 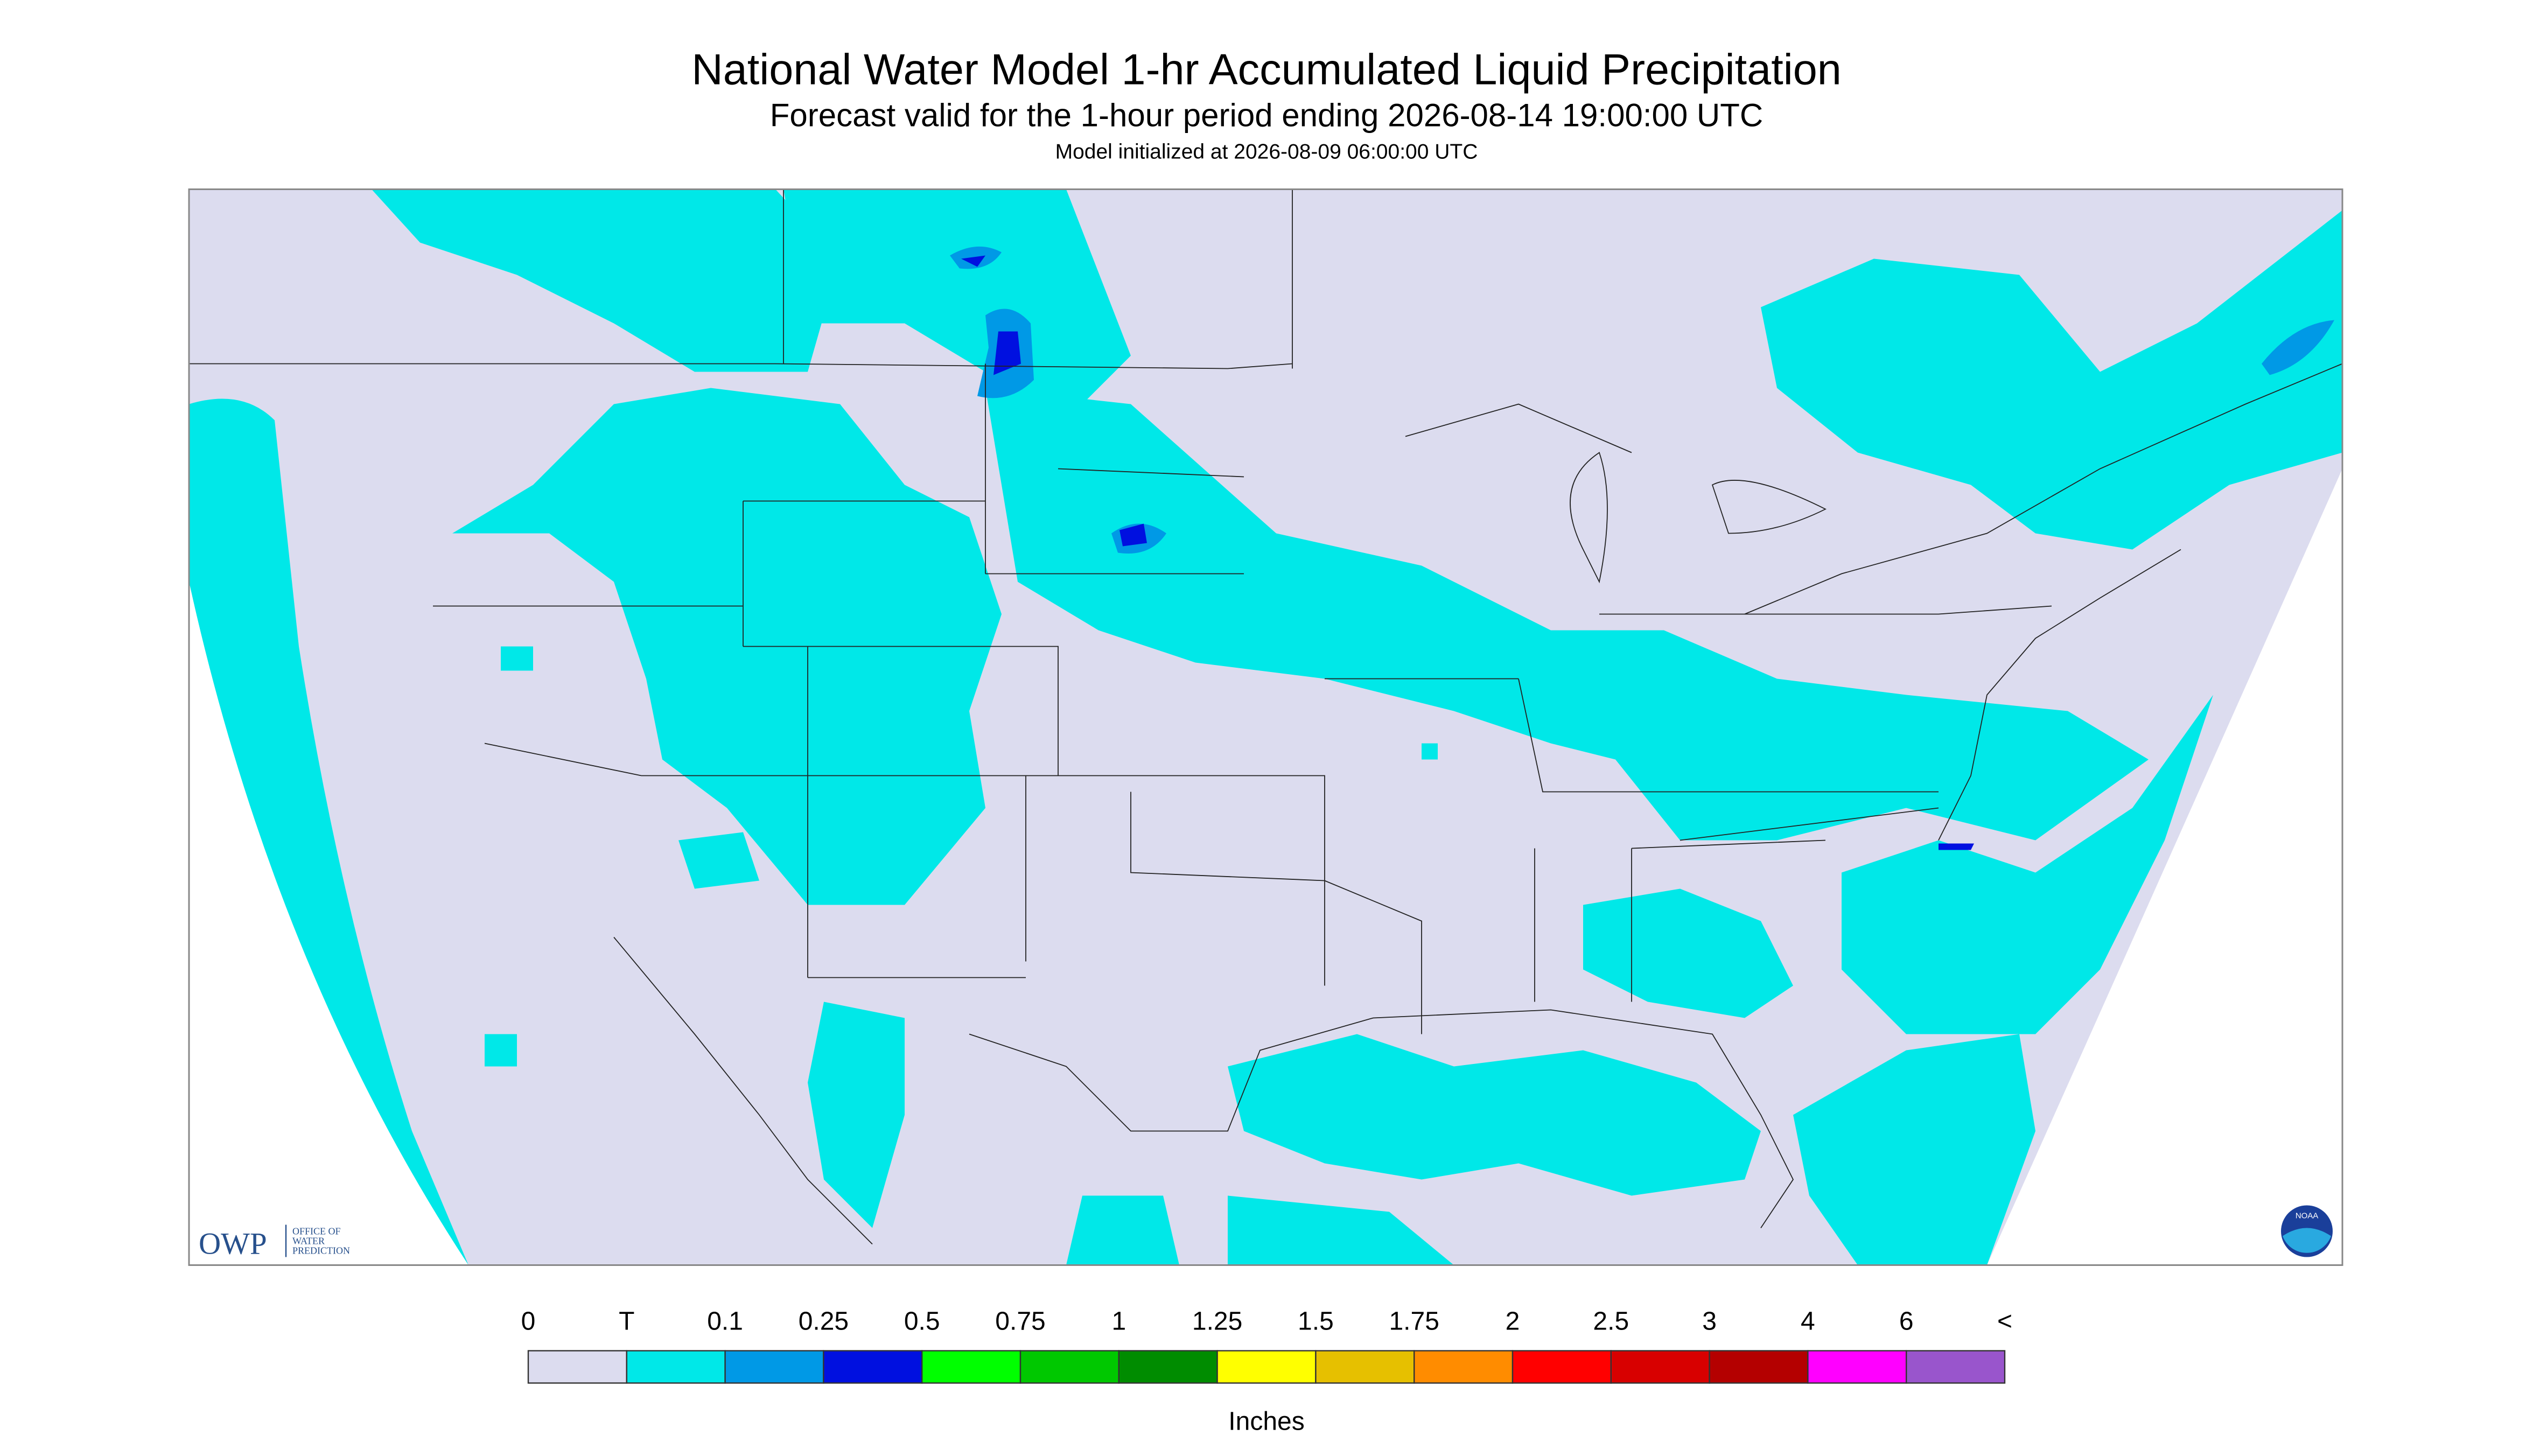 What do you see at coordinates (316, 1231) in the screenshot?
I see `owp-subtext: OFFICE OF` at bounding box center [316, 1231].